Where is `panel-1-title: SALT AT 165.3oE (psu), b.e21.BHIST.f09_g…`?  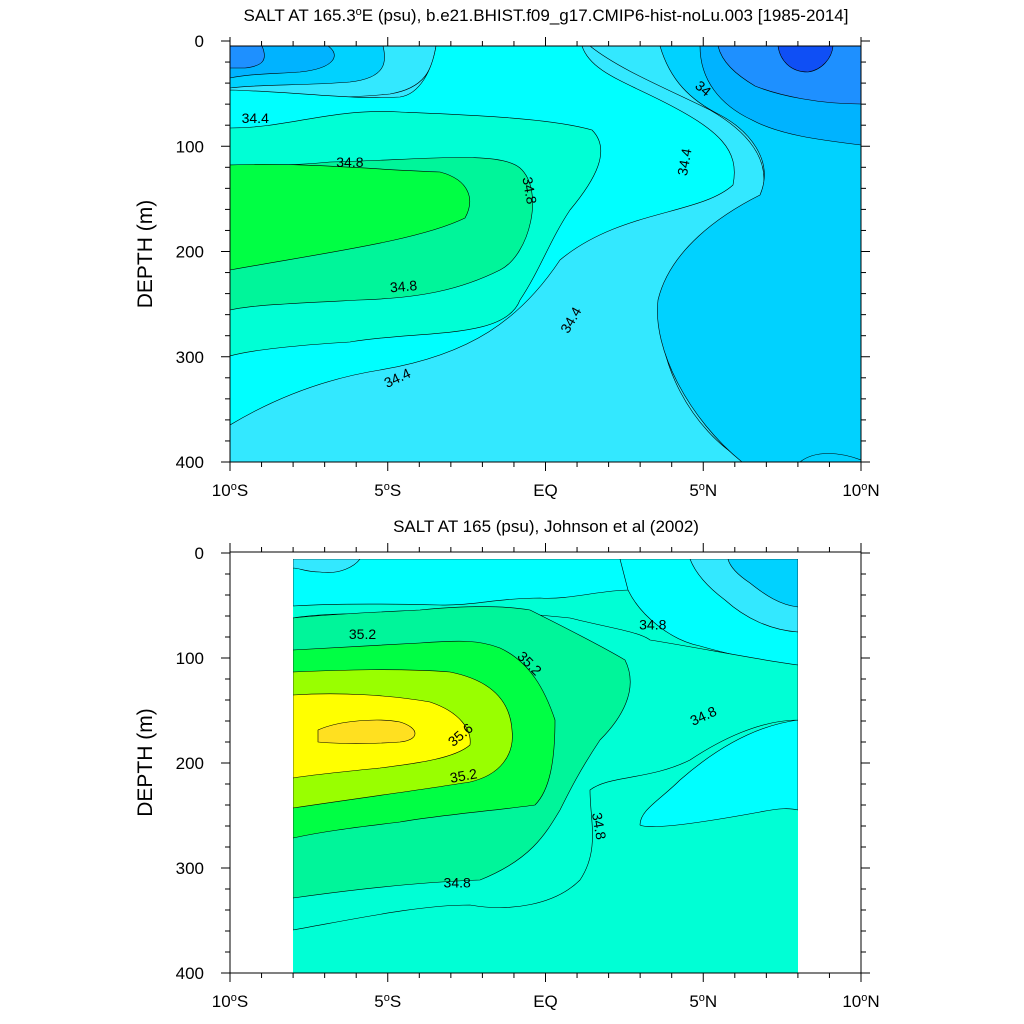 panel-1-title: SALT AT 165.3oE (psu), b.e21.BHIST.f09_g… is located at coordinates (546, 15).